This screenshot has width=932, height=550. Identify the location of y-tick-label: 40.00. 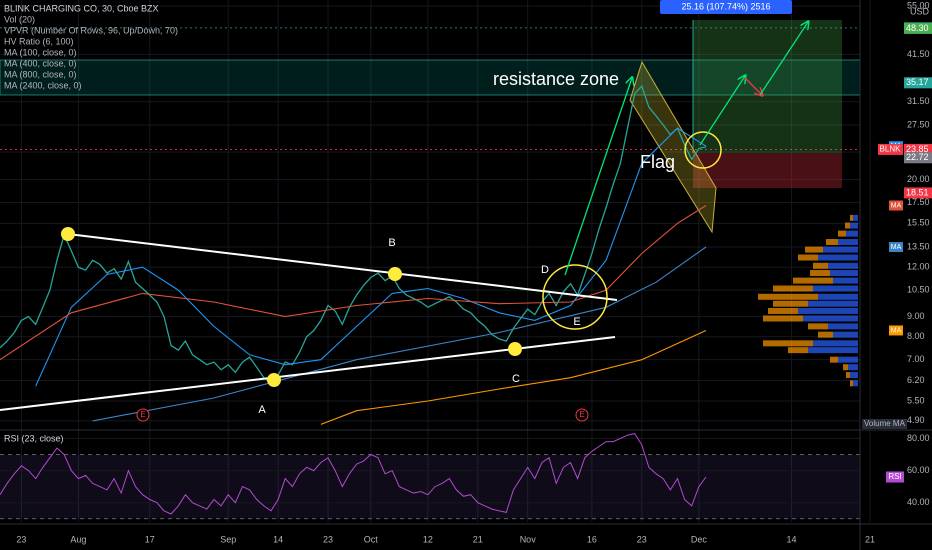
(918, 502).